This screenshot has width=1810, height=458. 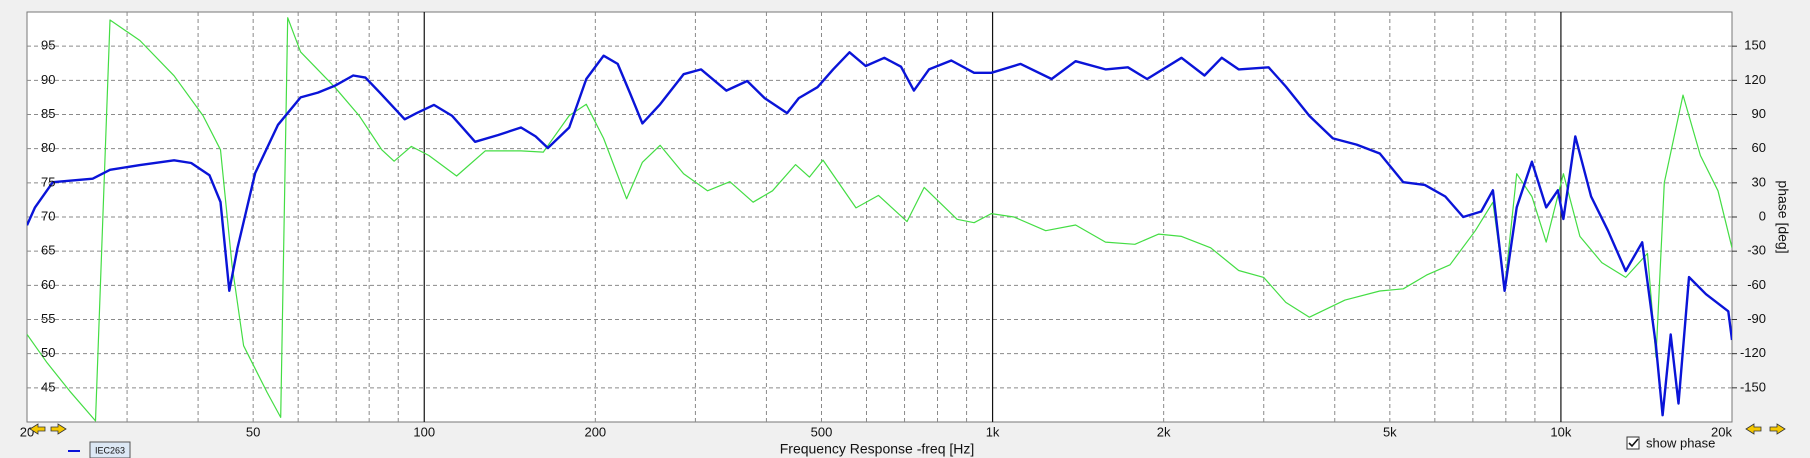 What do you see at coordinates (27, 431) in the screenshot?
I see `x-tick-label: 20` at bounding box center [27, 431].